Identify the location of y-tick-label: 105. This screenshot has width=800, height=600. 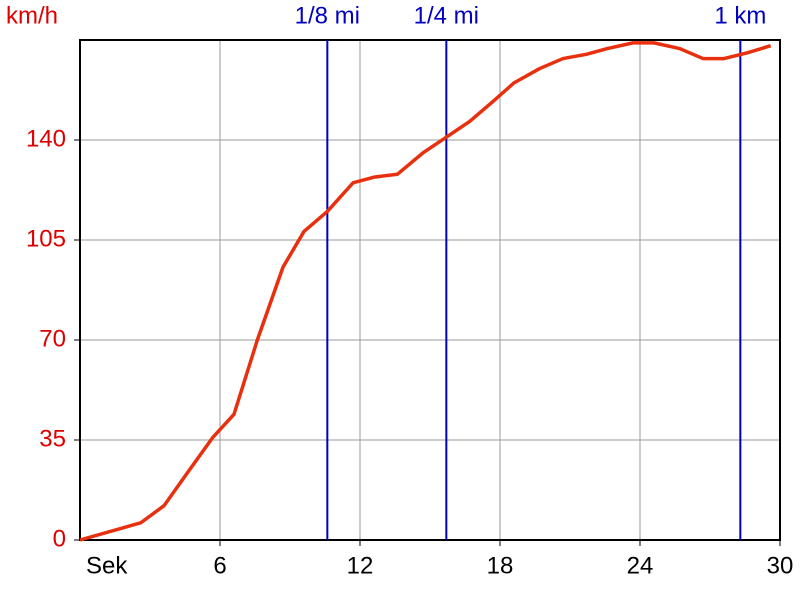
(46, 238).